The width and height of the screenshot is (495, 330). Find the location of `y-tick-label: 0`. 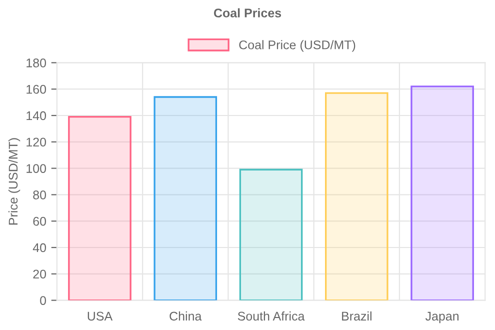

y-tick-label: 0 is located at coordinates (43, 300).